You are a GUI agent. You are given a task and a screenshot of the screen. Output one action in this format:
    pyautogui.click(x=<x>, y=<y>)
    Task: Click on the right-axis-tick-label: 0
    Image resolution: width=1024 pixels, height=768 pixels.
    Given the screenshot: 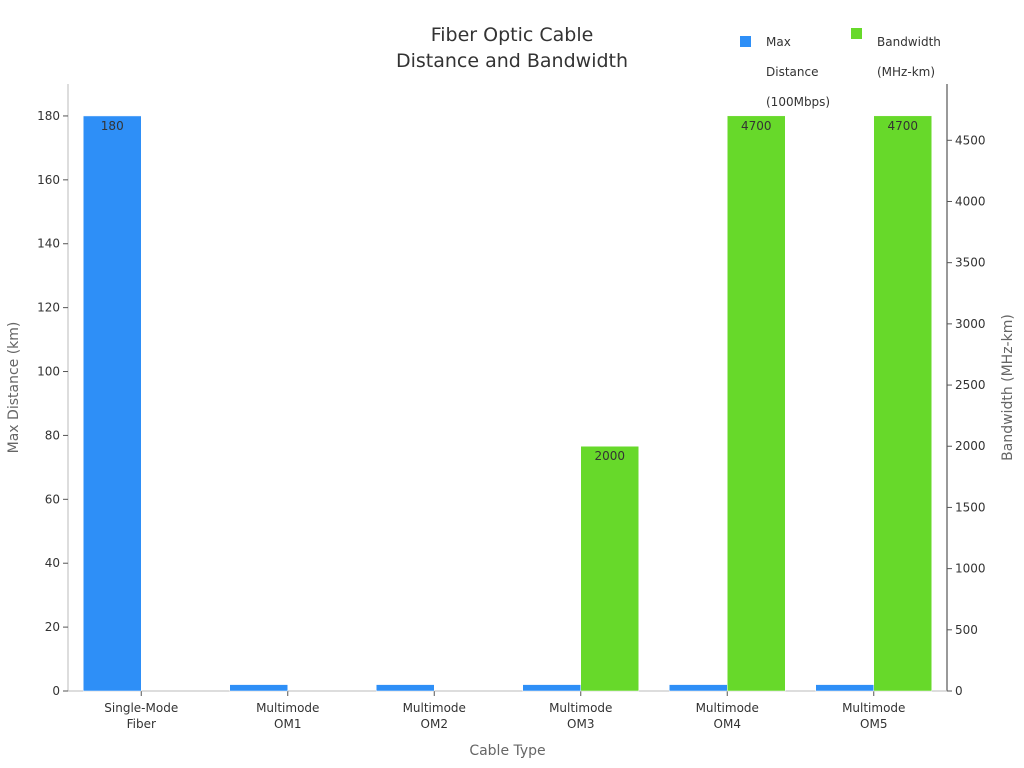 What is the action you would take?
    pyautogui.click(x=959, y=691)
    